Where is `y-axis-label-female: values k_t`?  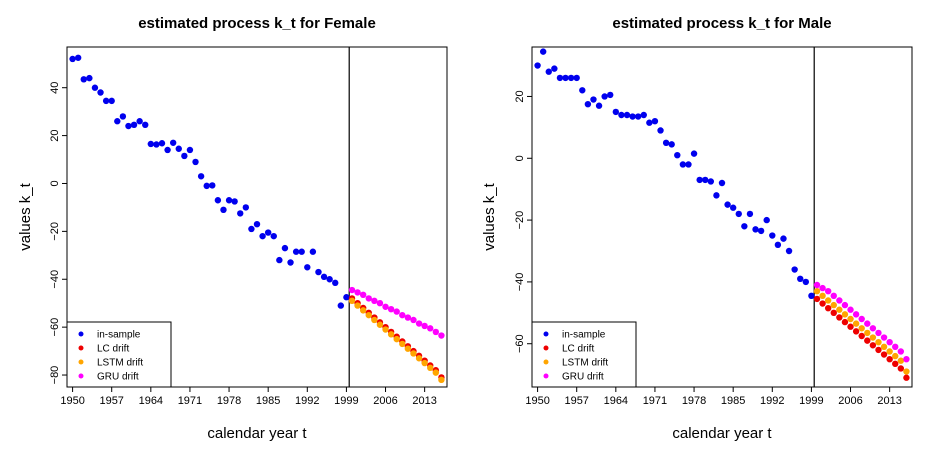 y-axis-label-female: values k_t is located at coordinates (25, 216).